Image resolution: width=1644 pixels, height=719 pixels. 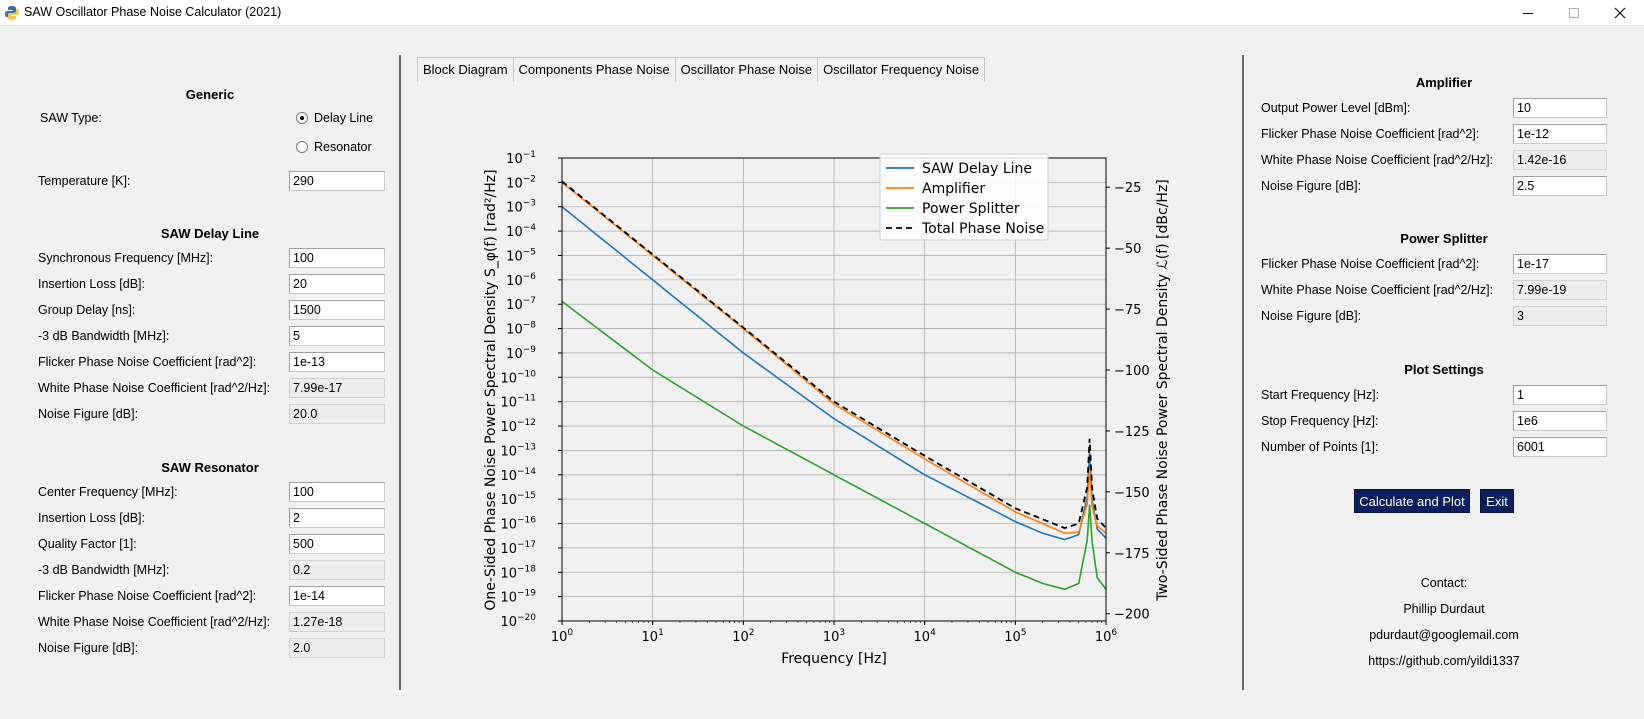 What do you see at coordinates (526, 399) in the screenshot?
I see `y-tick-exponent: −11` at bounding box center [526, 399].